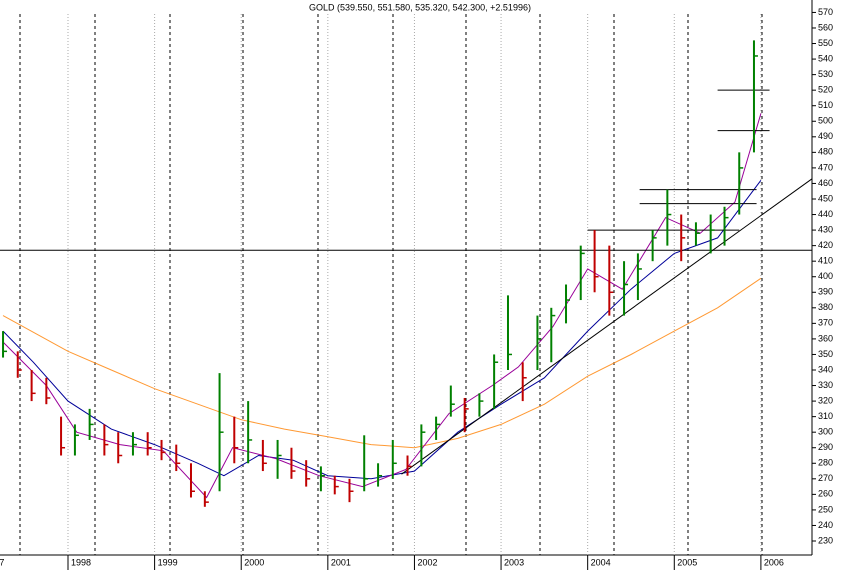 The image size is (849, 575). I want to click on y-tick-label: 290, so click(825, 447).